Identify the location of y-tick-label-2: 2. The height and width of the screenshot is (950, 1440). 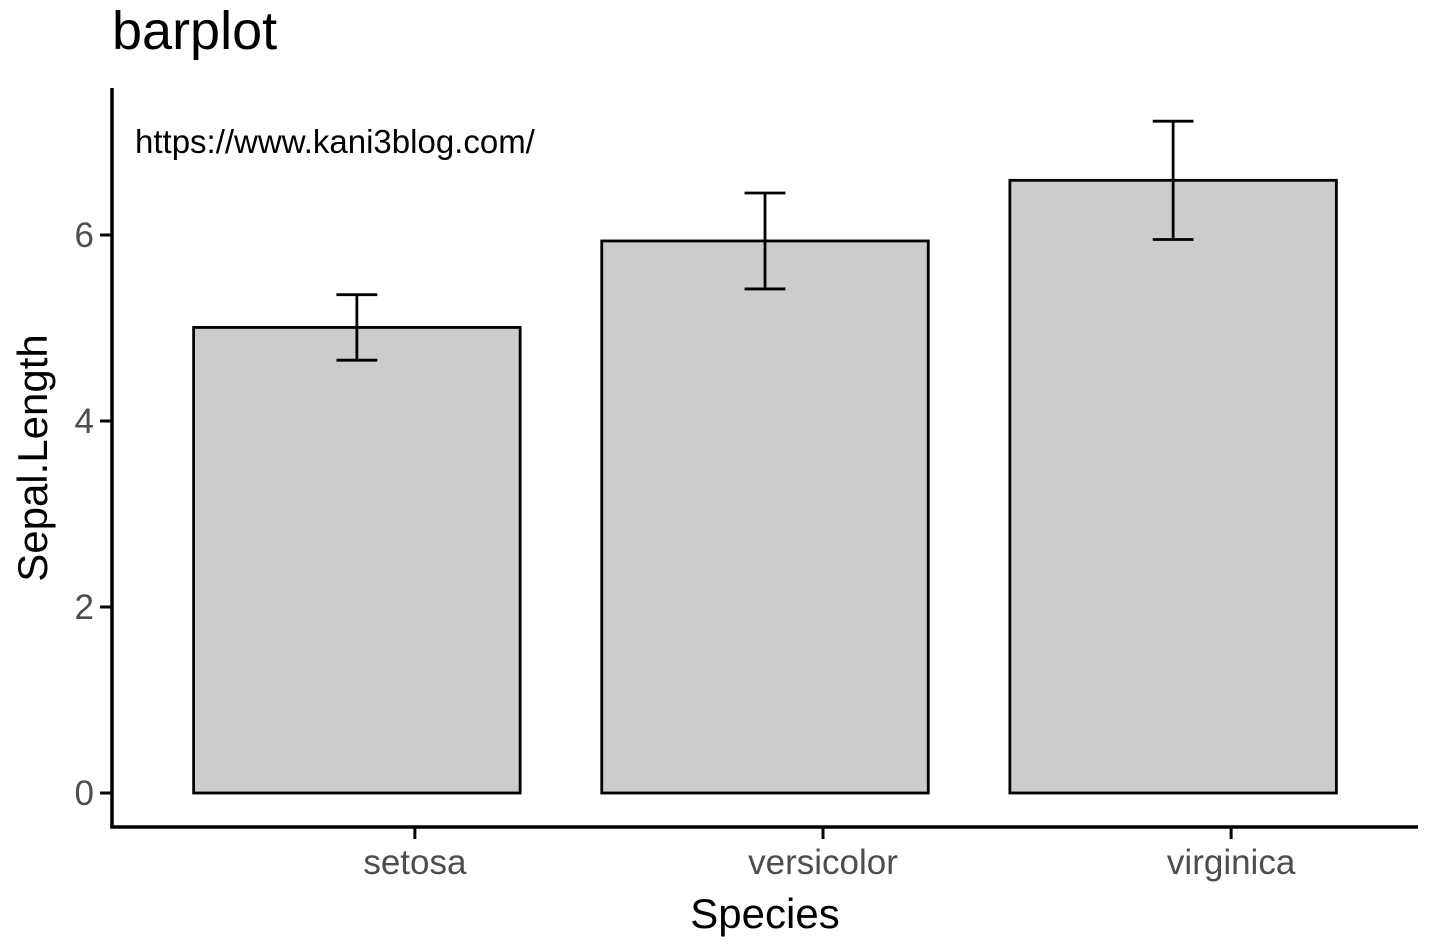
(84, 607).